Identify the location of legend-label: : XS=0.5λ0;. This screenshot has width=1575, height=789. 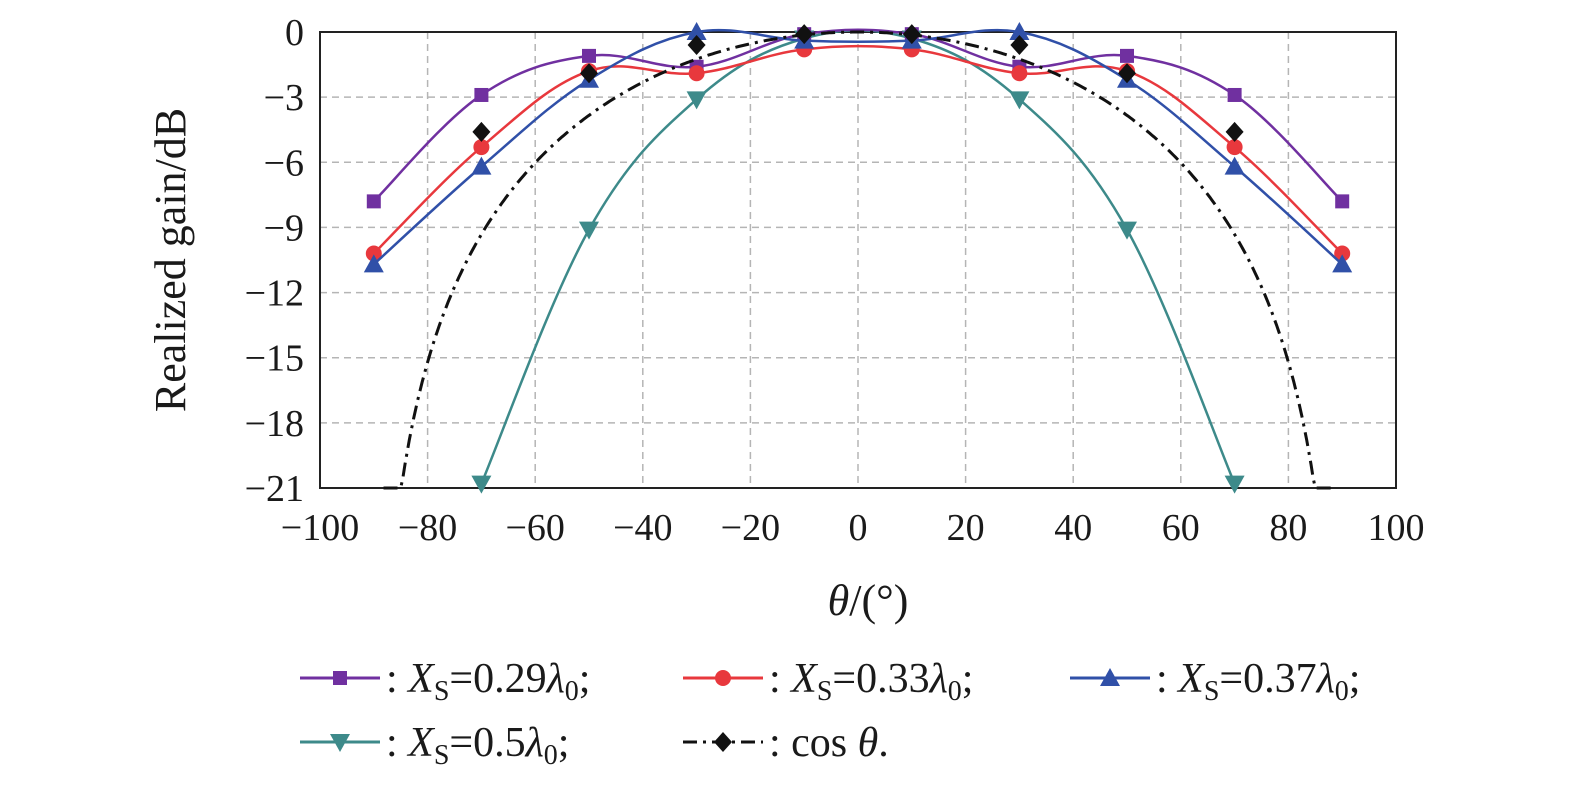
(477, 745).